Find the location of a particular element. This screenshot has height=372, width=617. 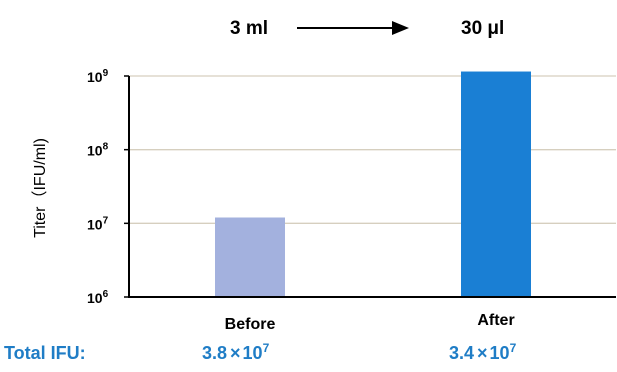

x-tick-label-before: Before is located at coordinates (250, 324).